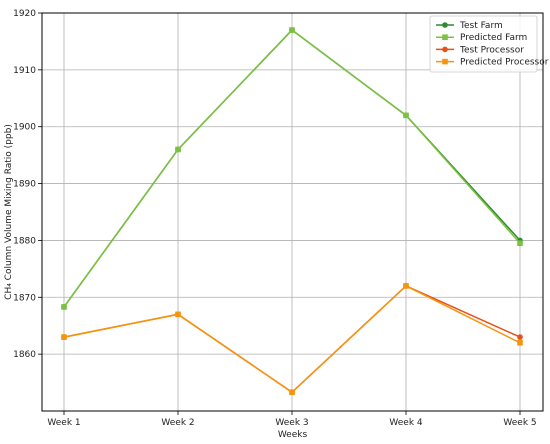 This screenshot has width=550, height=444. Describe the element at coordinates (24, 241) in the screenshot. I see `y-tick-label: 1880` at that location.